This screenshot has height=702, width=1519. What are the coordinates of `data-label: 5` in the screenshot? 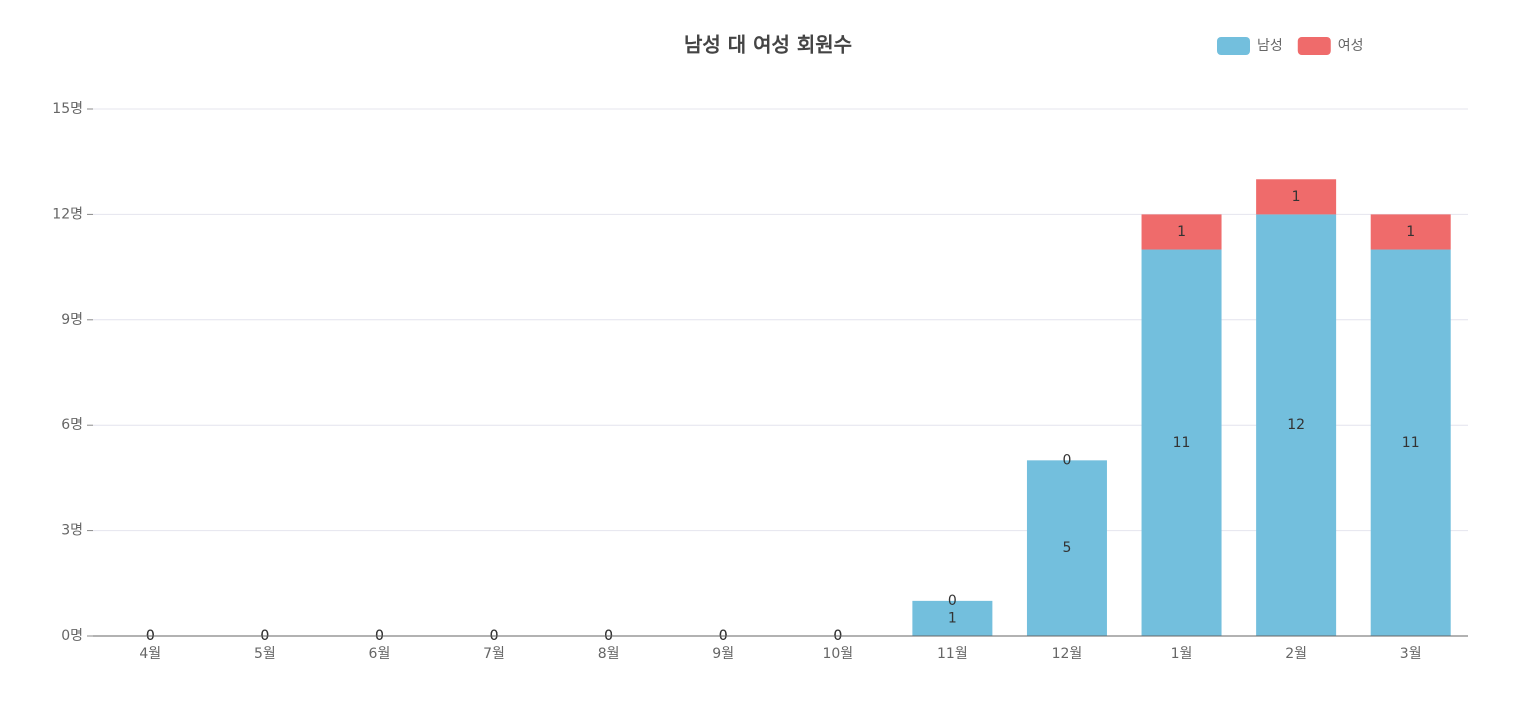 It's located at (1066, 548).